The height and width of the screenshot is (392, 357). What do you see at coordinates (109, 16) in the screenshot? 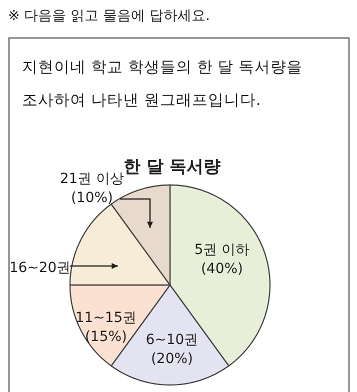
I see `text: ※ 다음을 읽고 물음에 답하세요.` at bounding box center [109, 16].